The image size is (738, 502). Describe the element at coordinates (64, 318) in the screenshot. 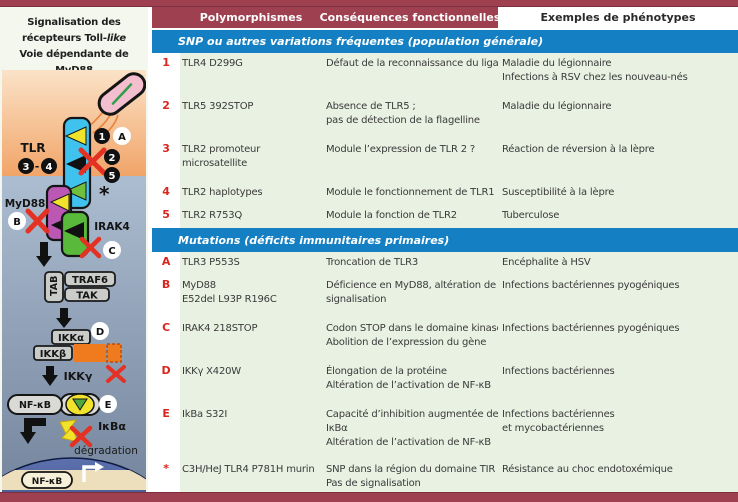

I see `down-arrow-icon` at that location.